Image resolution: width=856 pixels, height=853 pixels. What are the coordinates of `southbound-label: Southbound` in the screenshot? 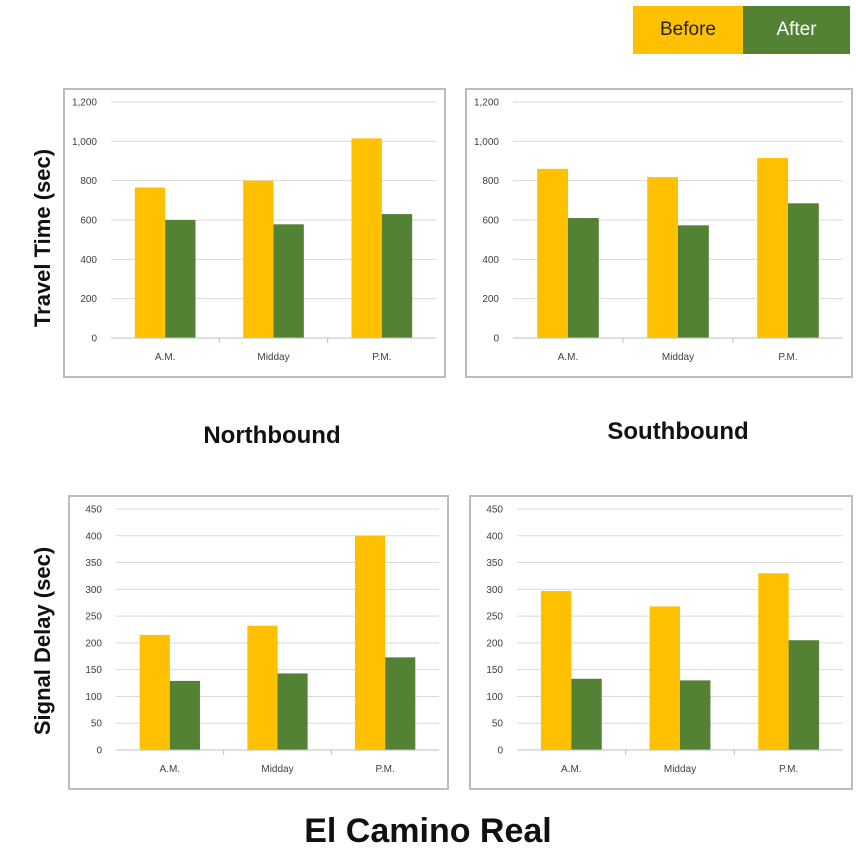 It's located at (678, 431).